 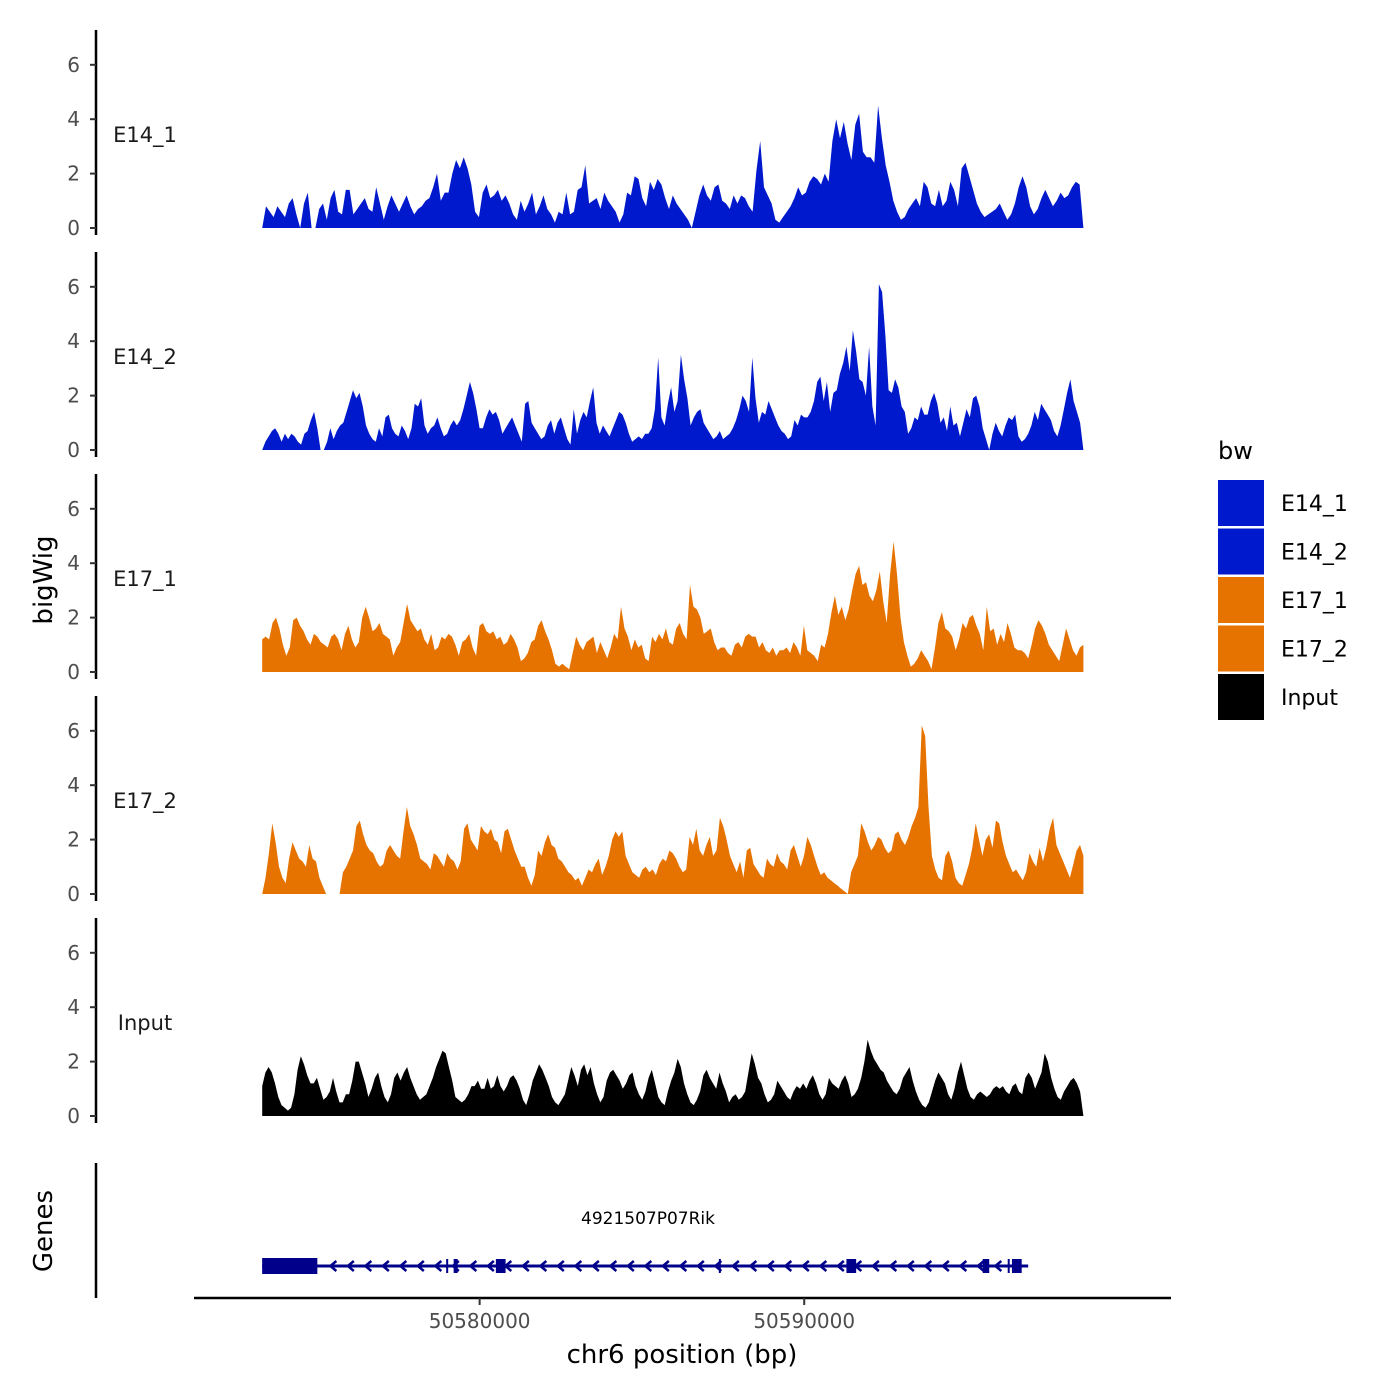 What do you see at coordinates (145, 801) in the screenshot?
I see `track-label: E17_2` at bounding box center [145, 801].